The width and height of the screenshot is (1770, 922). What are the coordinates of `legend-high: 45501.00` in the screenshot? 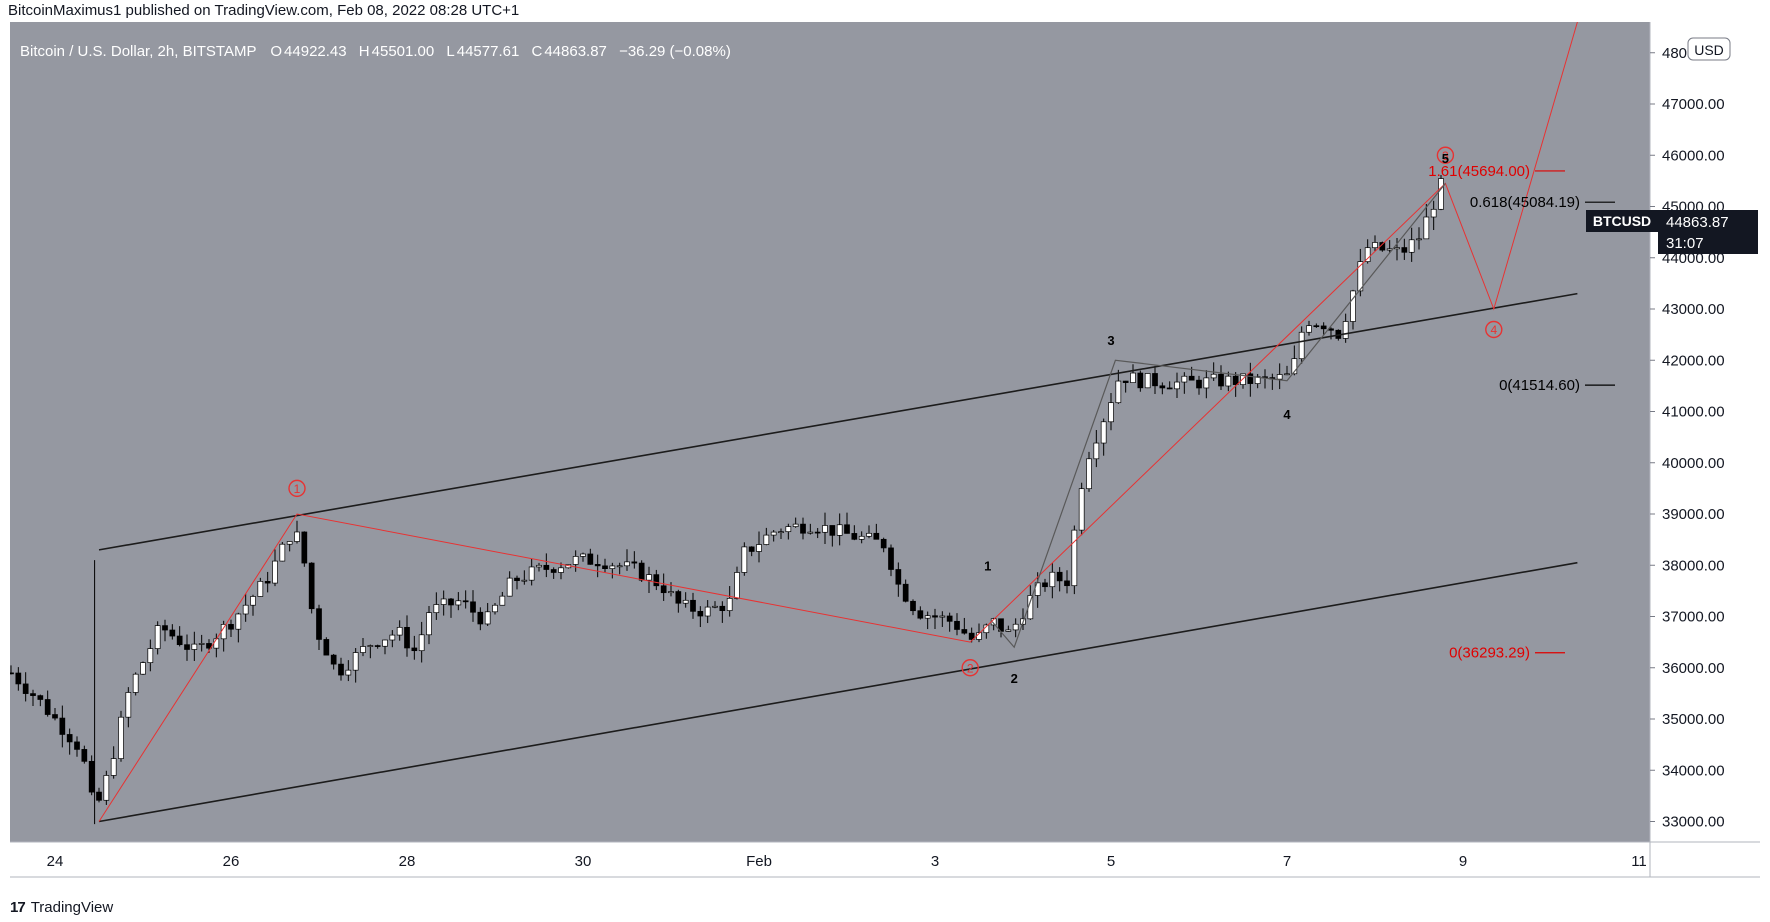 It's located at (403, 51).